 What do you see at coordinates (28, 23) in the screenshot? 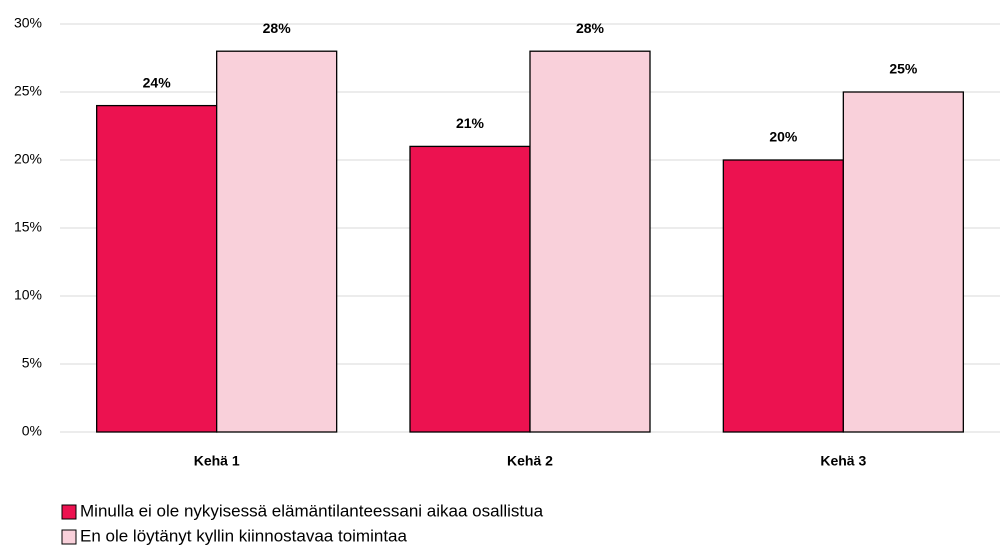
I see `y-tick-label: 30%` at bounding box center [28, 23].